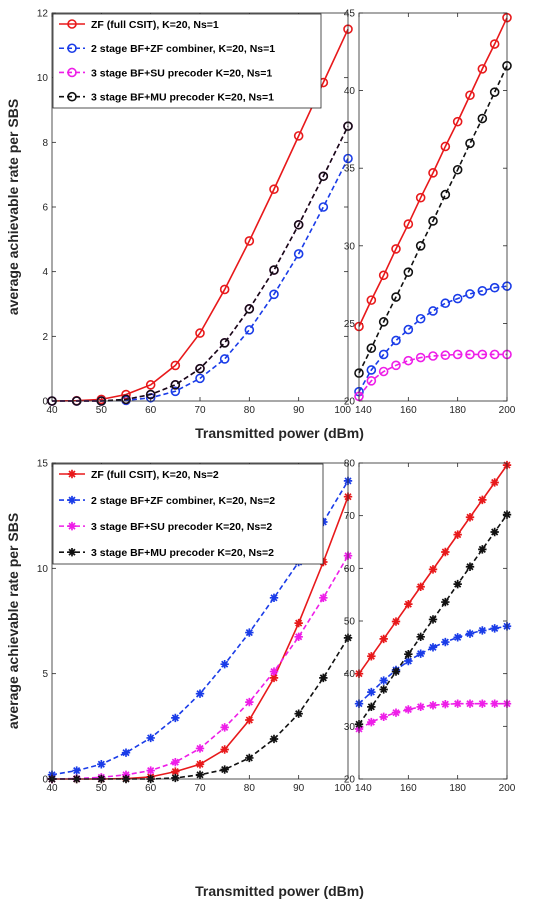  I want to click on y-tick-label: 8, so click(45, 143).